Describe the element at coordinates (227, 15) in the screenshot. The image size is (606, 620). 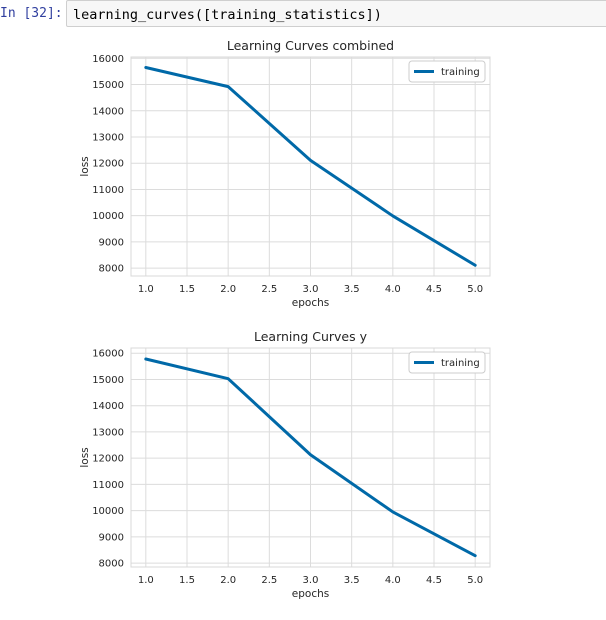
I see `code-text: learning_curves([training_statistics])` at that location.